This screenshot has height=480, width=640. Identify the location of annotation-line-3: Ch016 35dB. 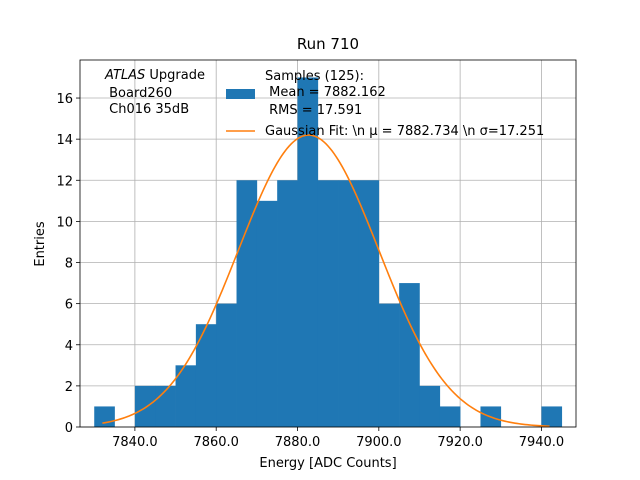
(147, 109).